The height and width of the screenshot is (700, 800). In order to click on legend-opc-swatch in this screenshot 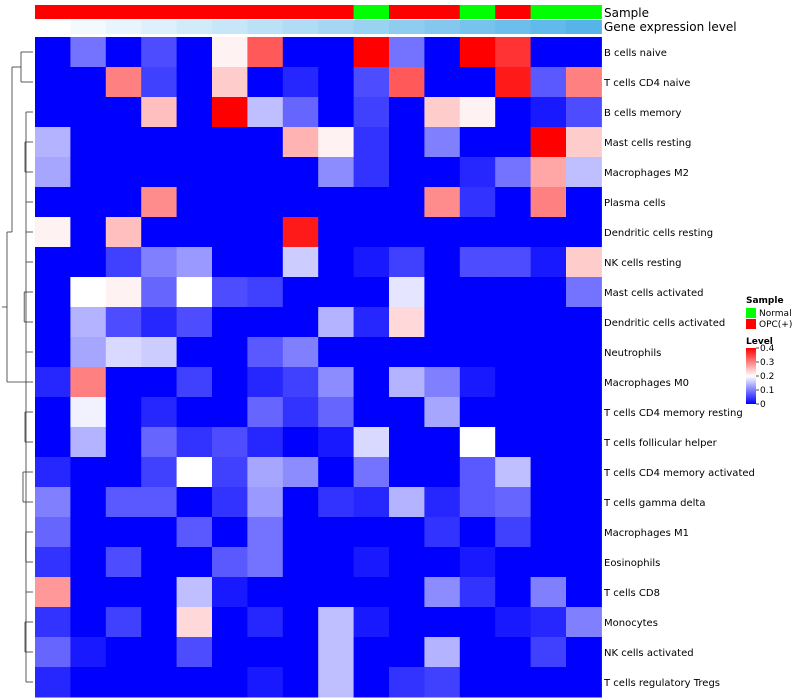, I will do `click(751, 324)`.